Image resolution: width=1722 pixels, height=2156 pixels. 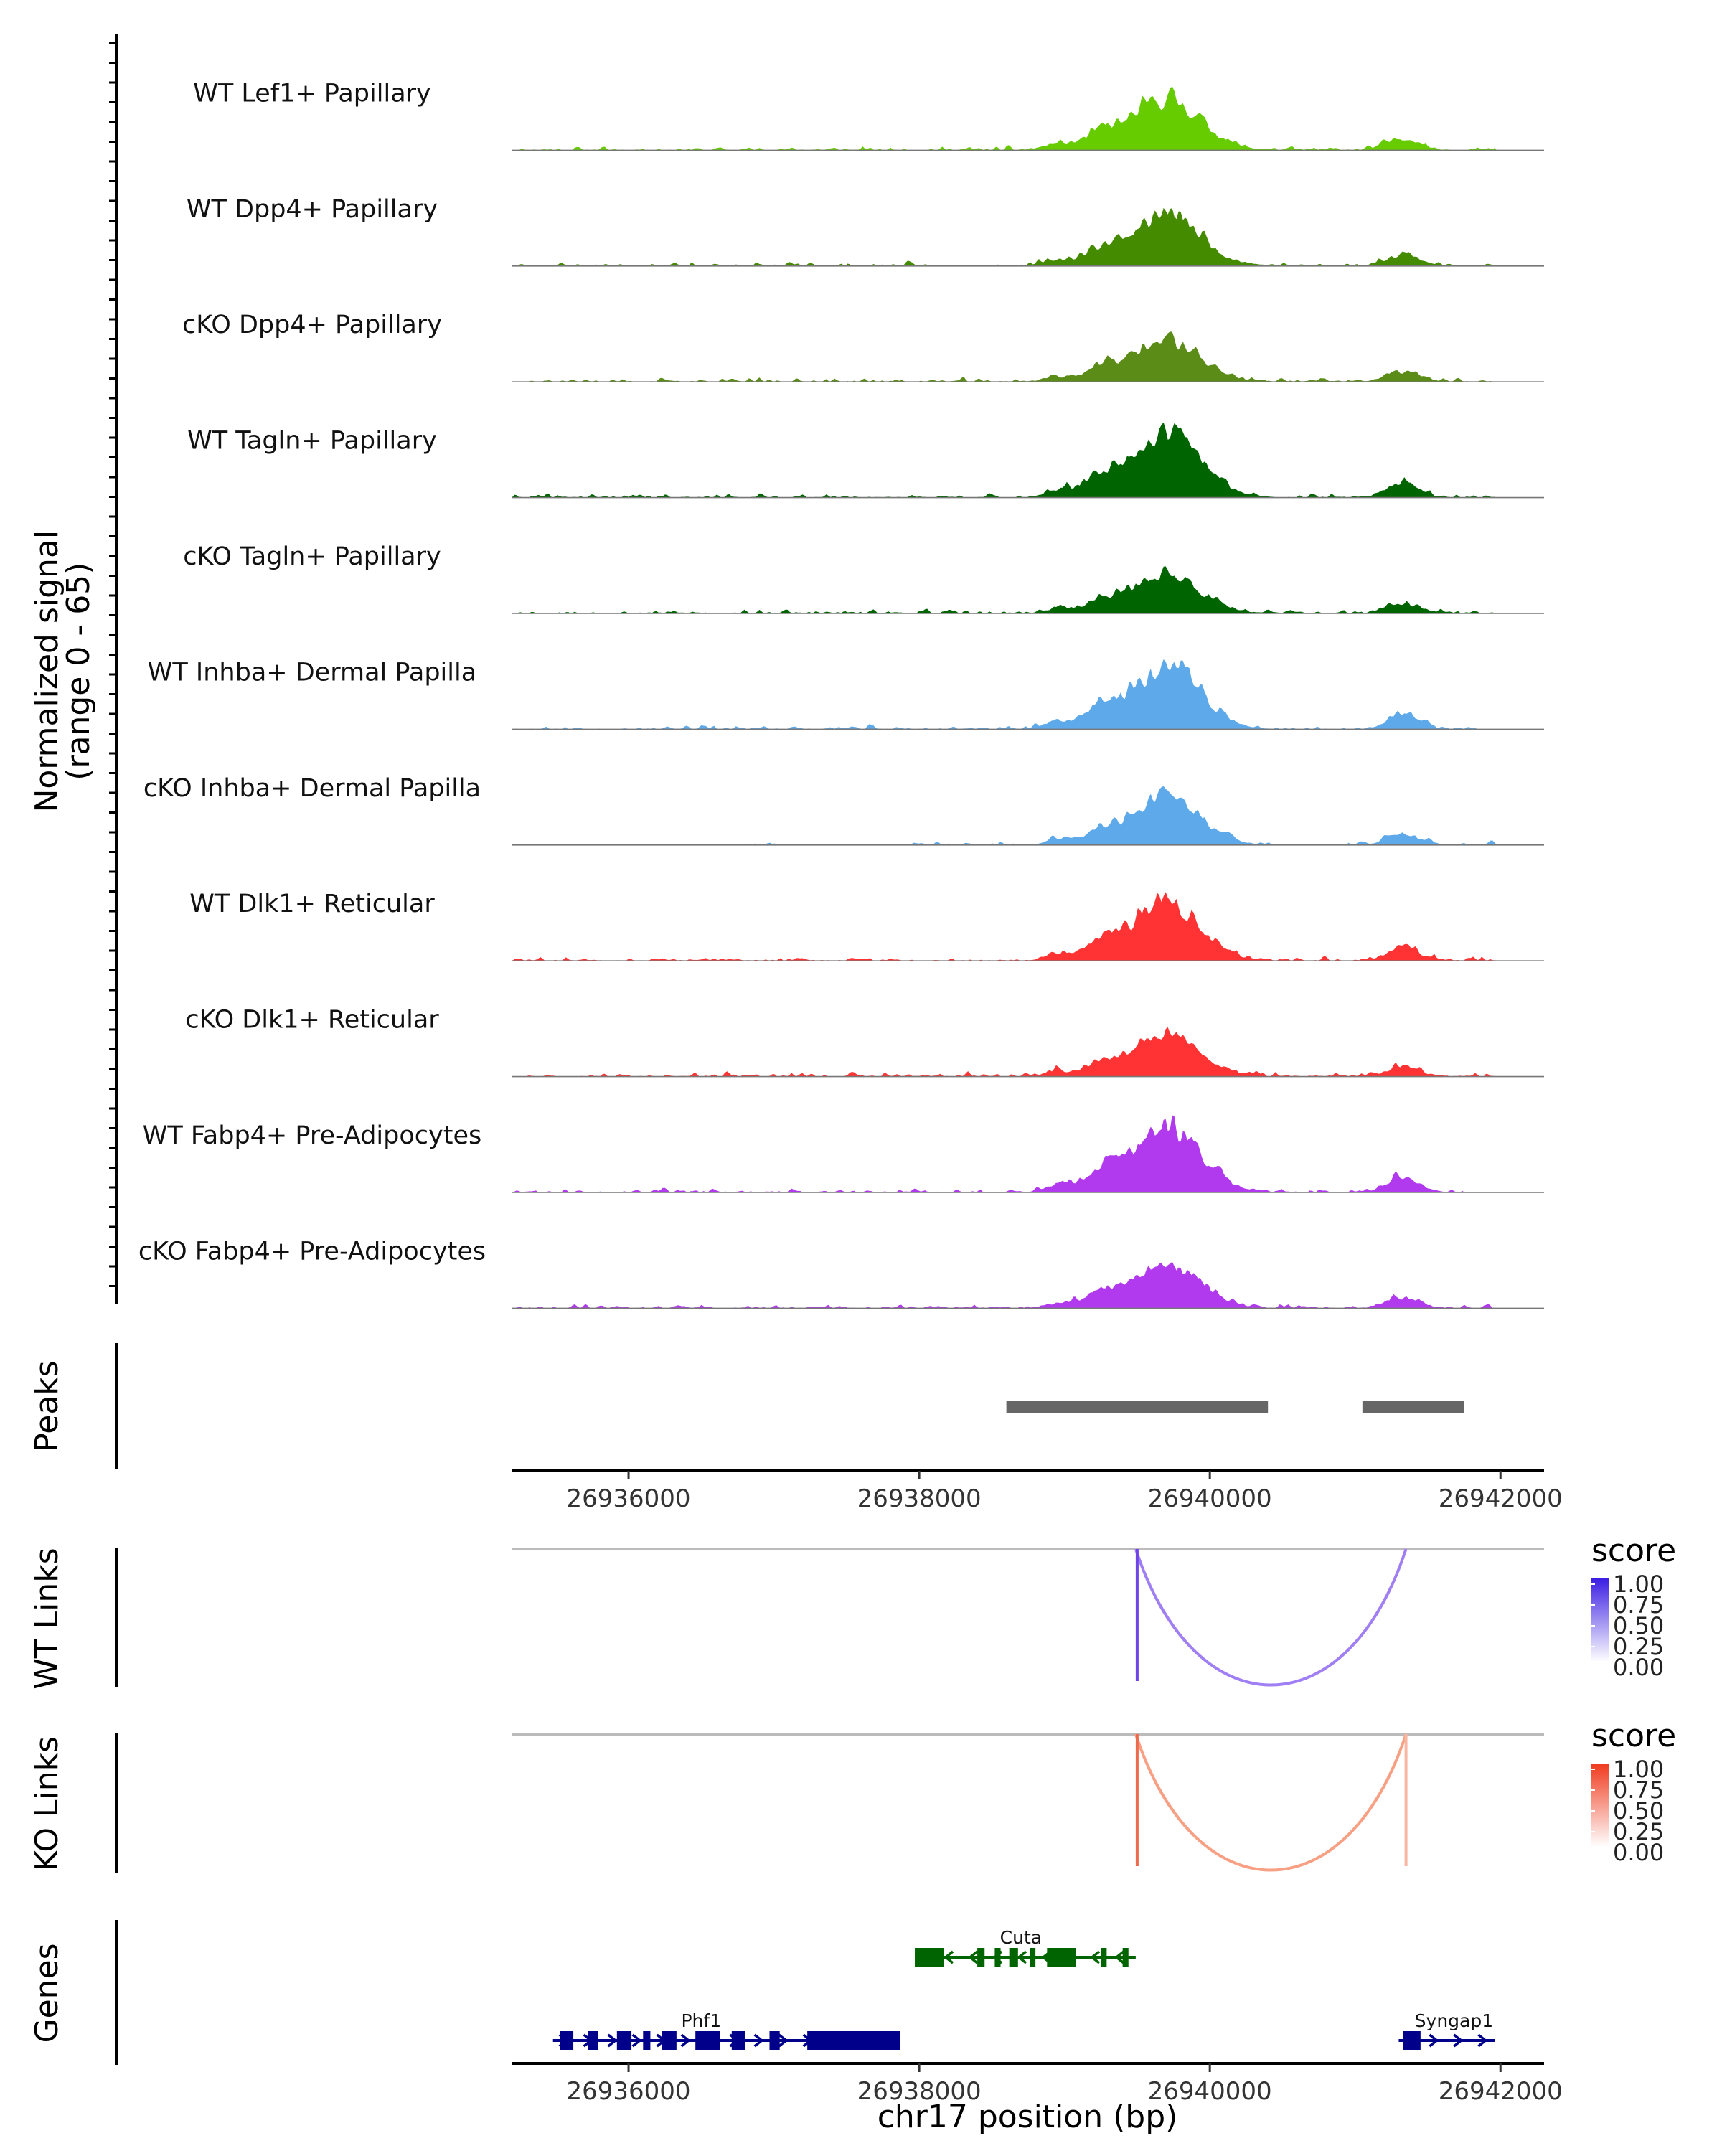 I want to click on coverage-track: cKO Dpp4+ Papillary, so click(x=863, y=347).